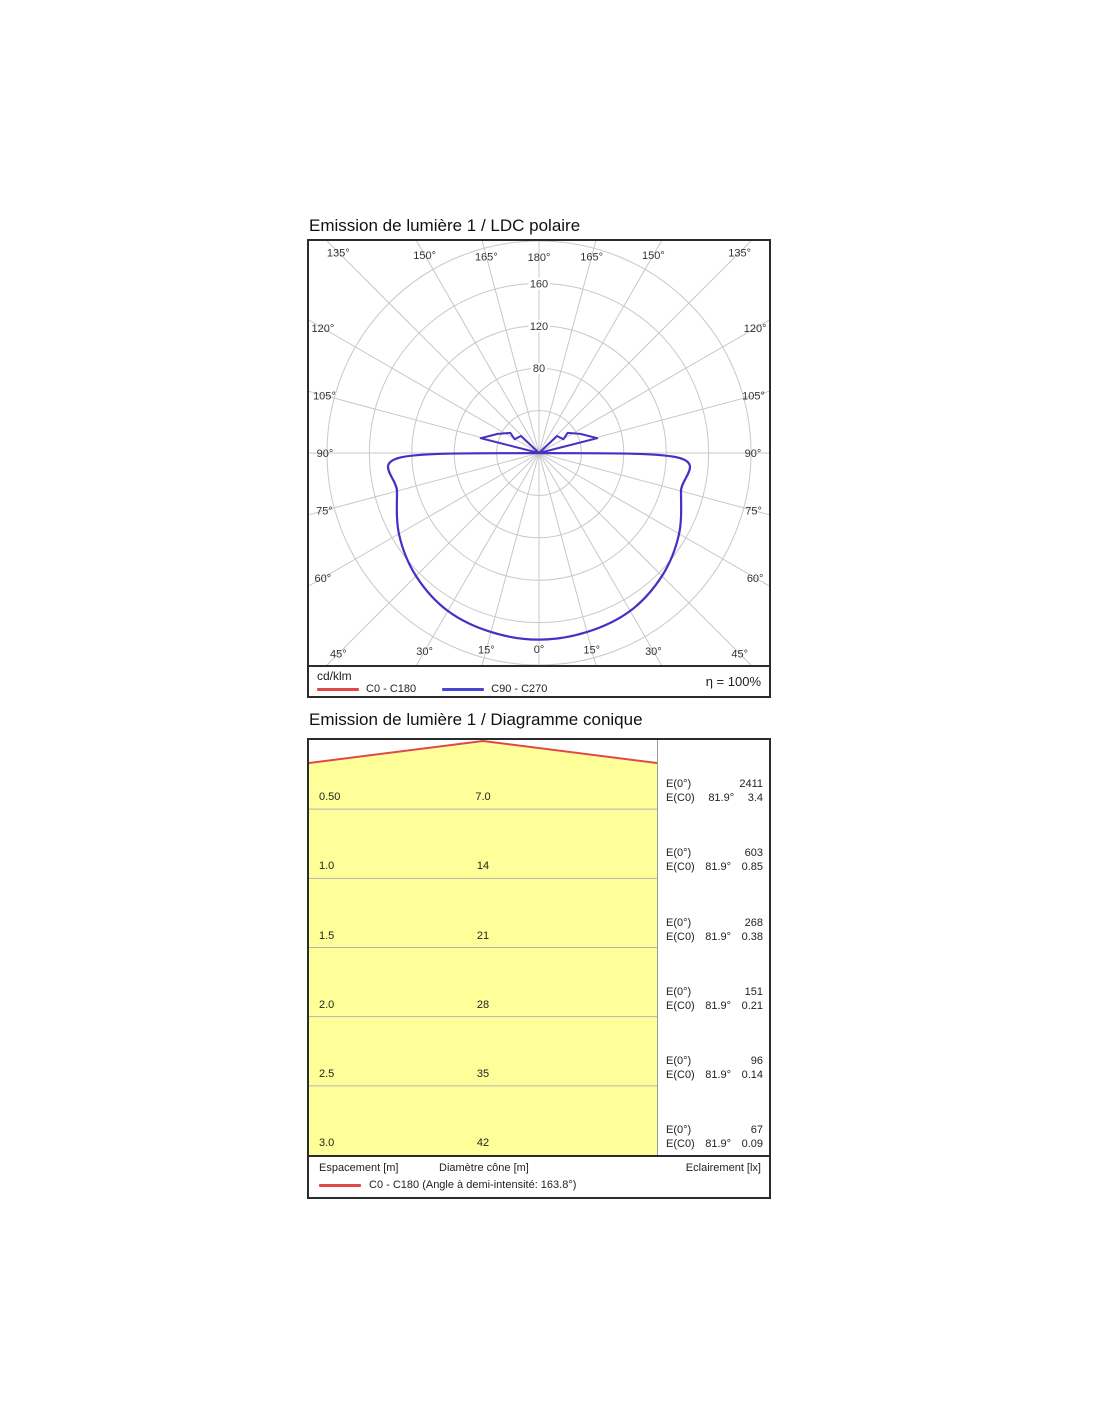 Image resolution: width=1100 pixels, height=1422 pixels. Describe the element at coordinates (755, 579) in the screenshot. I see `polar-angle-label: 60°` at that location.